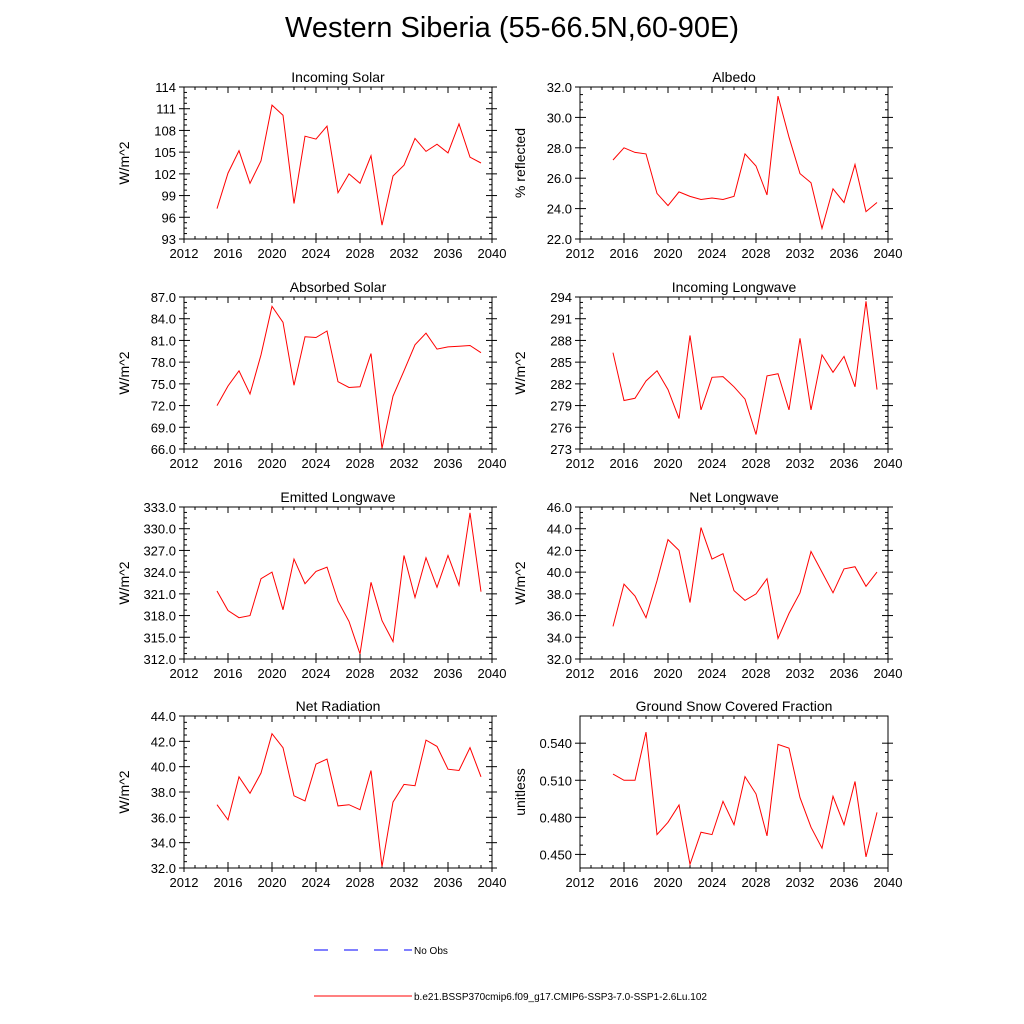 The image size is (1024, 1024). I want to click on y-tick-label: 99, so click(169, 196).